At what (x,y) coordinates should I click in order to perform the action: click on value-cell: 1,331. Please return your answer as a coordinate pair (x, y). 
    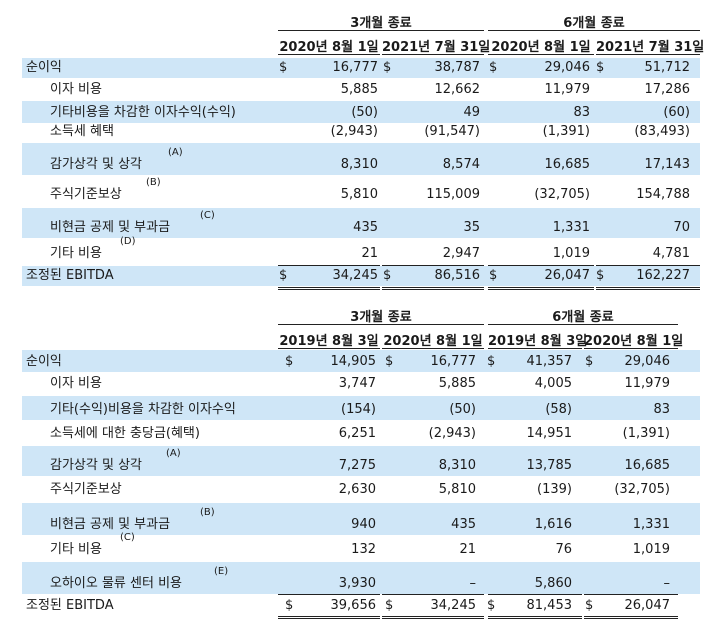
    Looking at the image, I should click on (571, 227).